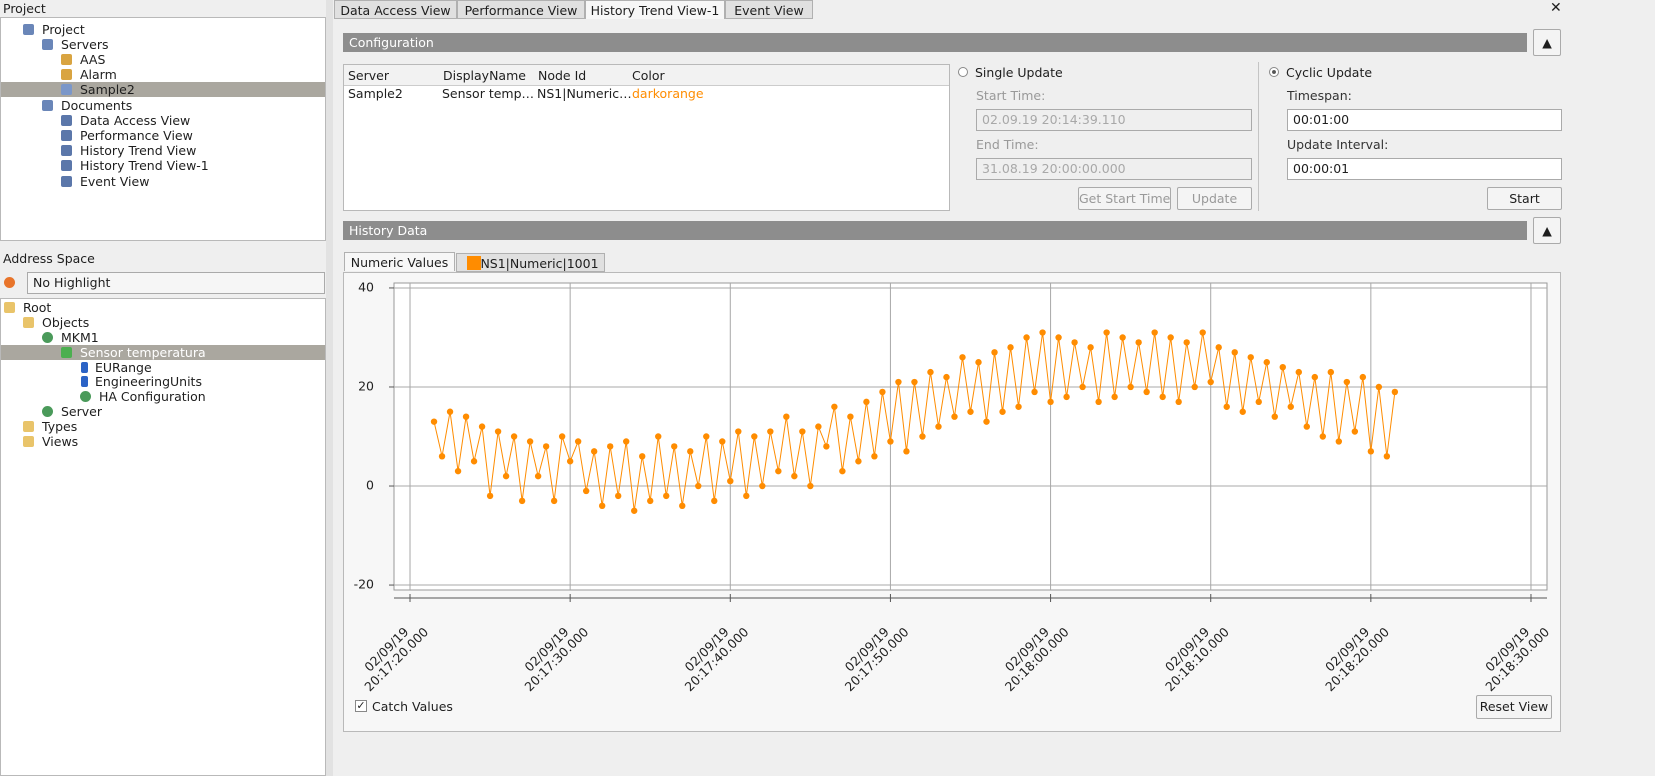 The width and height of the screenshot is (1655, 776). I want to click on tree-item: Server, so click(81, 411).